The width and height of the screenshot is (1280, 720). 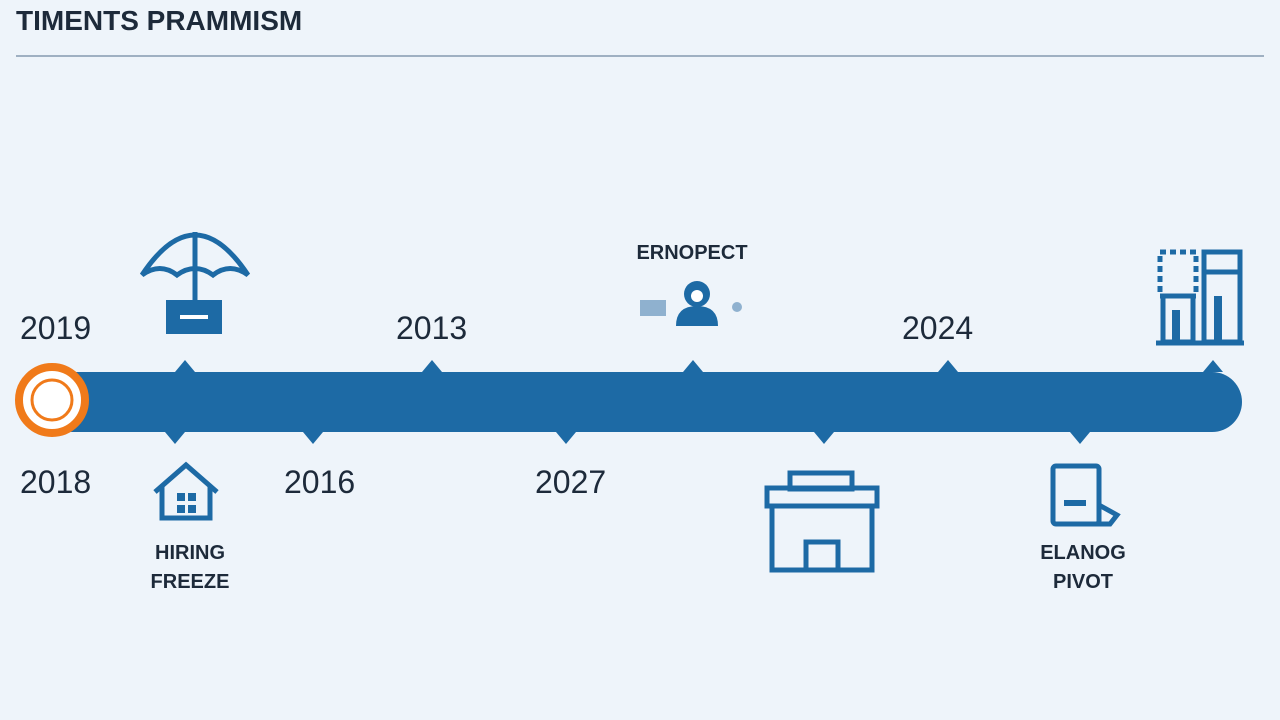 What do you see at coordinates (1083, 553) in the screenshot?
I see `event-label: ELANOG` at bounding box center [1083, 553].